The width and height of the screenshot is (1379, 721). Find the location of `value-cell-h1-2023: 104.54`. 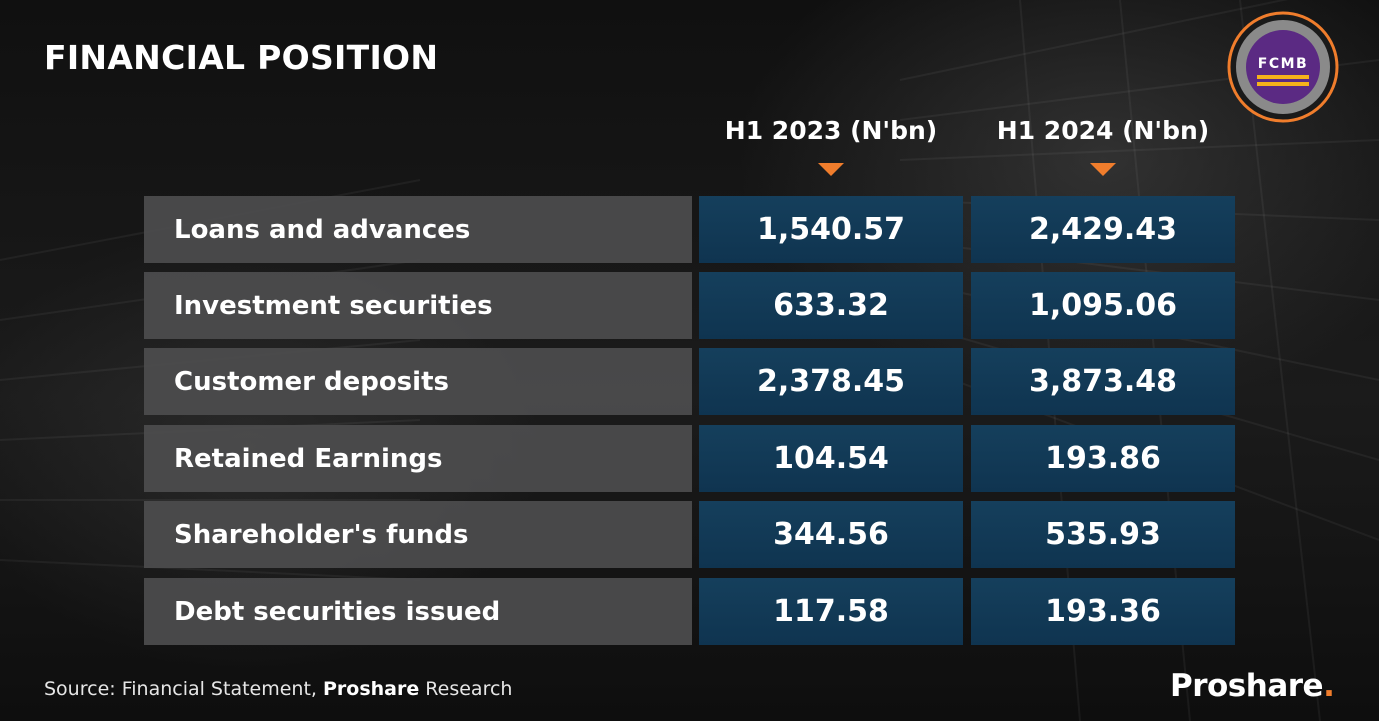

value-cell-h1-2023: 104.54 is located at coordinates (831, 458).